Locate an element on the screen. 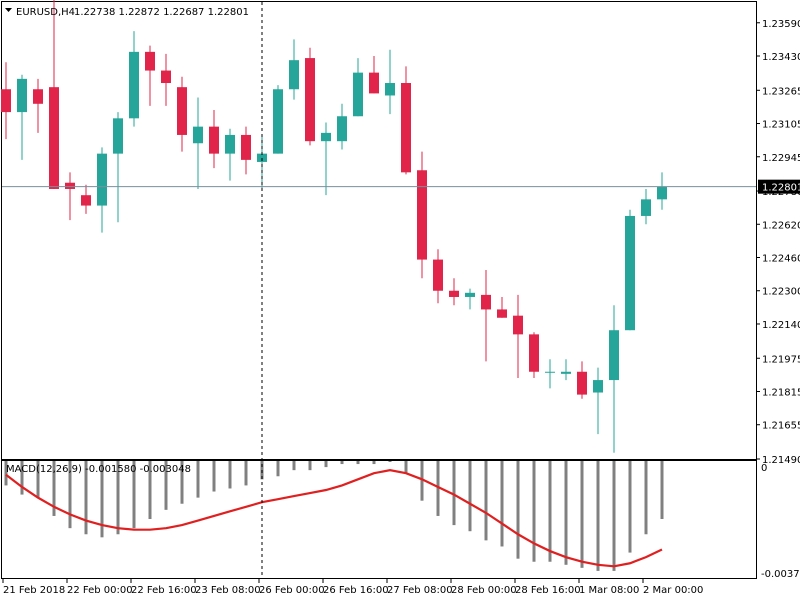 Image resolution: width=800 pixels, height=600 pixels. price-tick-label: 1.21975 is located at coordinates (781, 359).